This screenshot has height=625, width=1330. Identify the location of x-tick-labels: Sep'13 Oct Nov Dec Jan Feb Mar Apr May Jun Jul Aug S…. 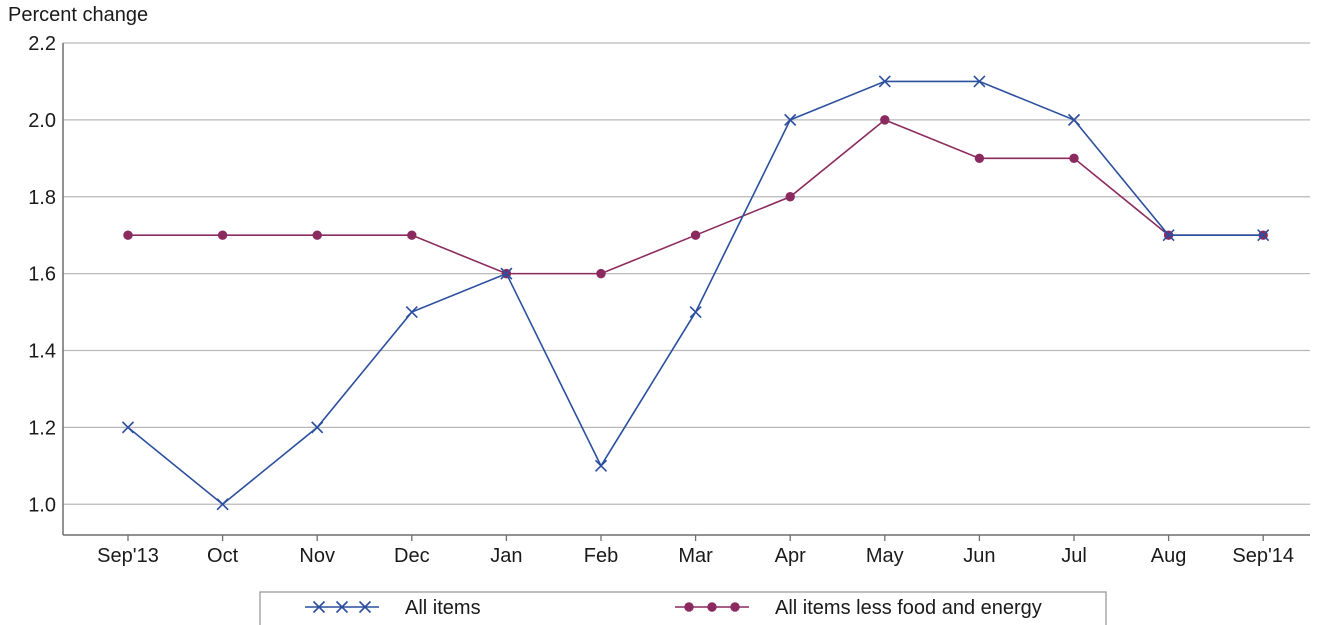
(695, 556).